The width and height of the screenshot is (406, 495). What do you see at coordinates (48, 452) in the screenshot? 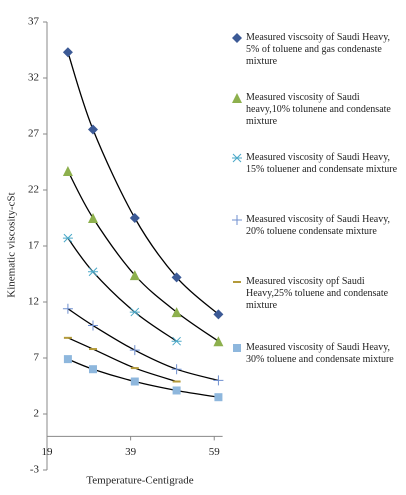
I see `x-tick-label: 19` at bounding box center [48, 452].